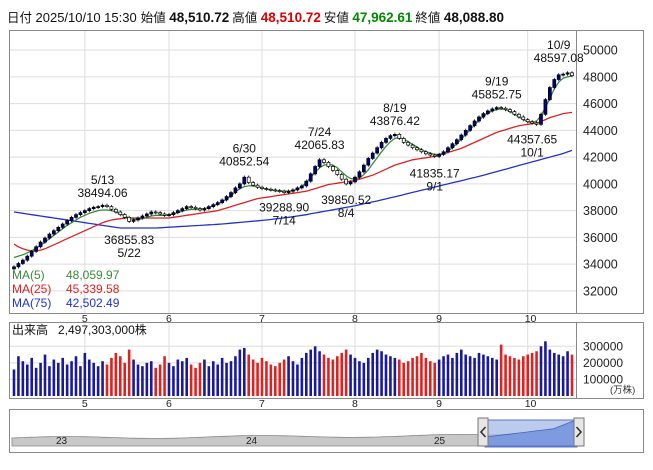 Image resolution: width=653 pixels, height=470 pixels. Describe the element at coordinates (169, 319) in the screenshot. I see `month-tick-label: 6` at that location.